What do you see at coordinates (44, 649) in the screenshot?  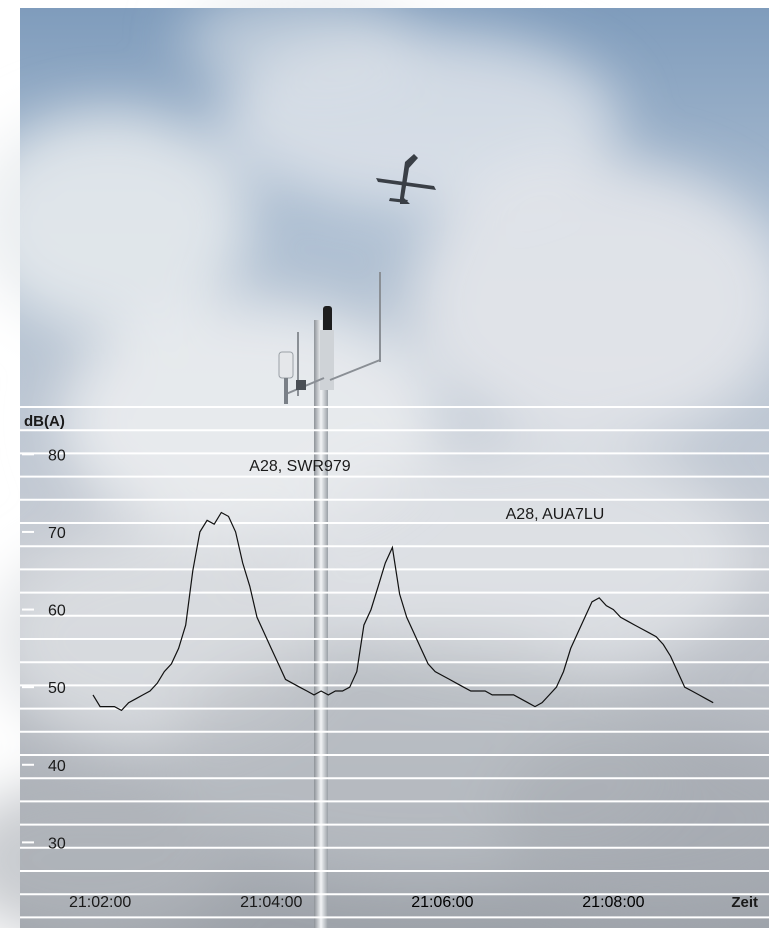 I see `y-axis-ticks: 30 40 50 60 70 80` at bounding box center [44, 649].